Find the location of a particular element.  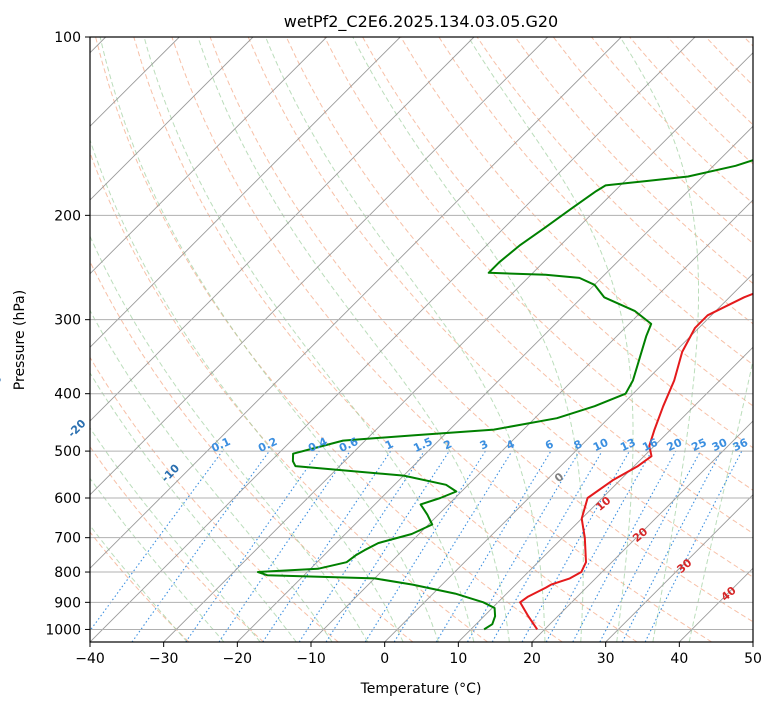

mixing-ratio-label: 10 is located at coordinates (601, 445).